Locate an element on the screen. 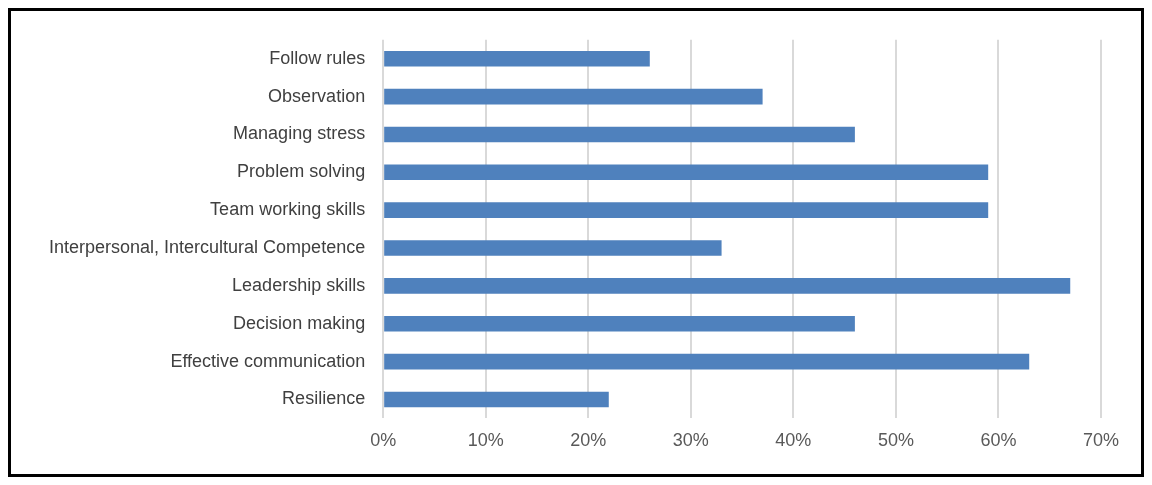 The image size is (1152, 485). x-tick-label: 70% is located at coordinates (1101, 440).